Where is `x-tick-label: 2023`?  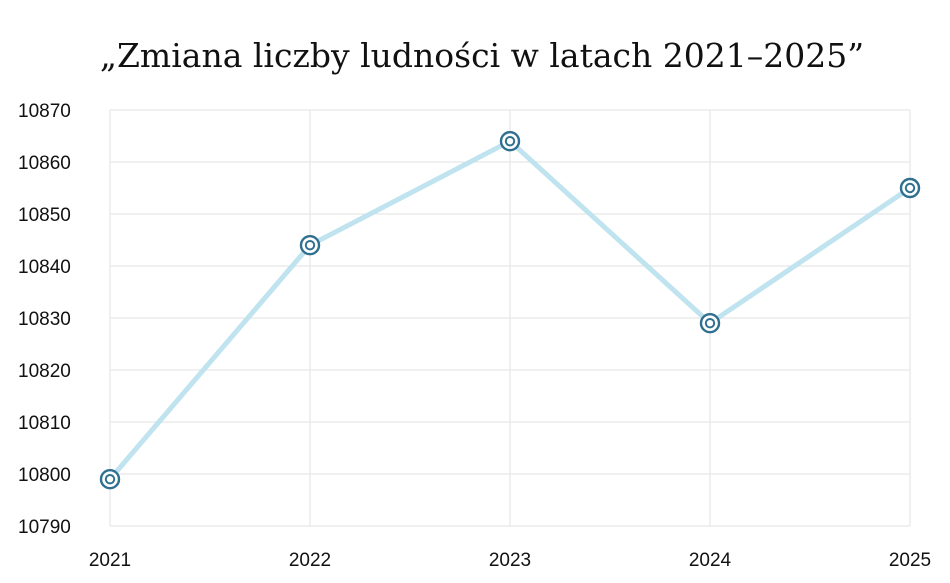 x-tick-label: 2023 is located at coordinates (510, 560).